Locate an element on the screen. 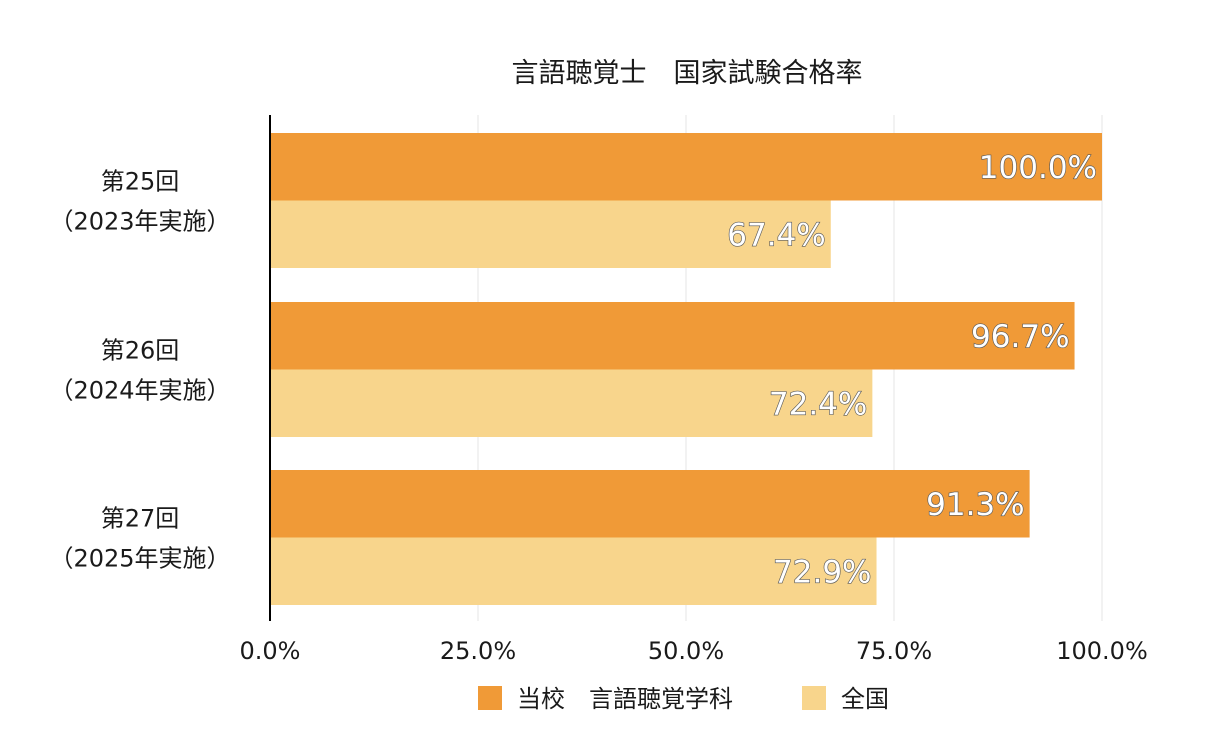  category-label: （2025年実施） is located at coordinates (139, 559).